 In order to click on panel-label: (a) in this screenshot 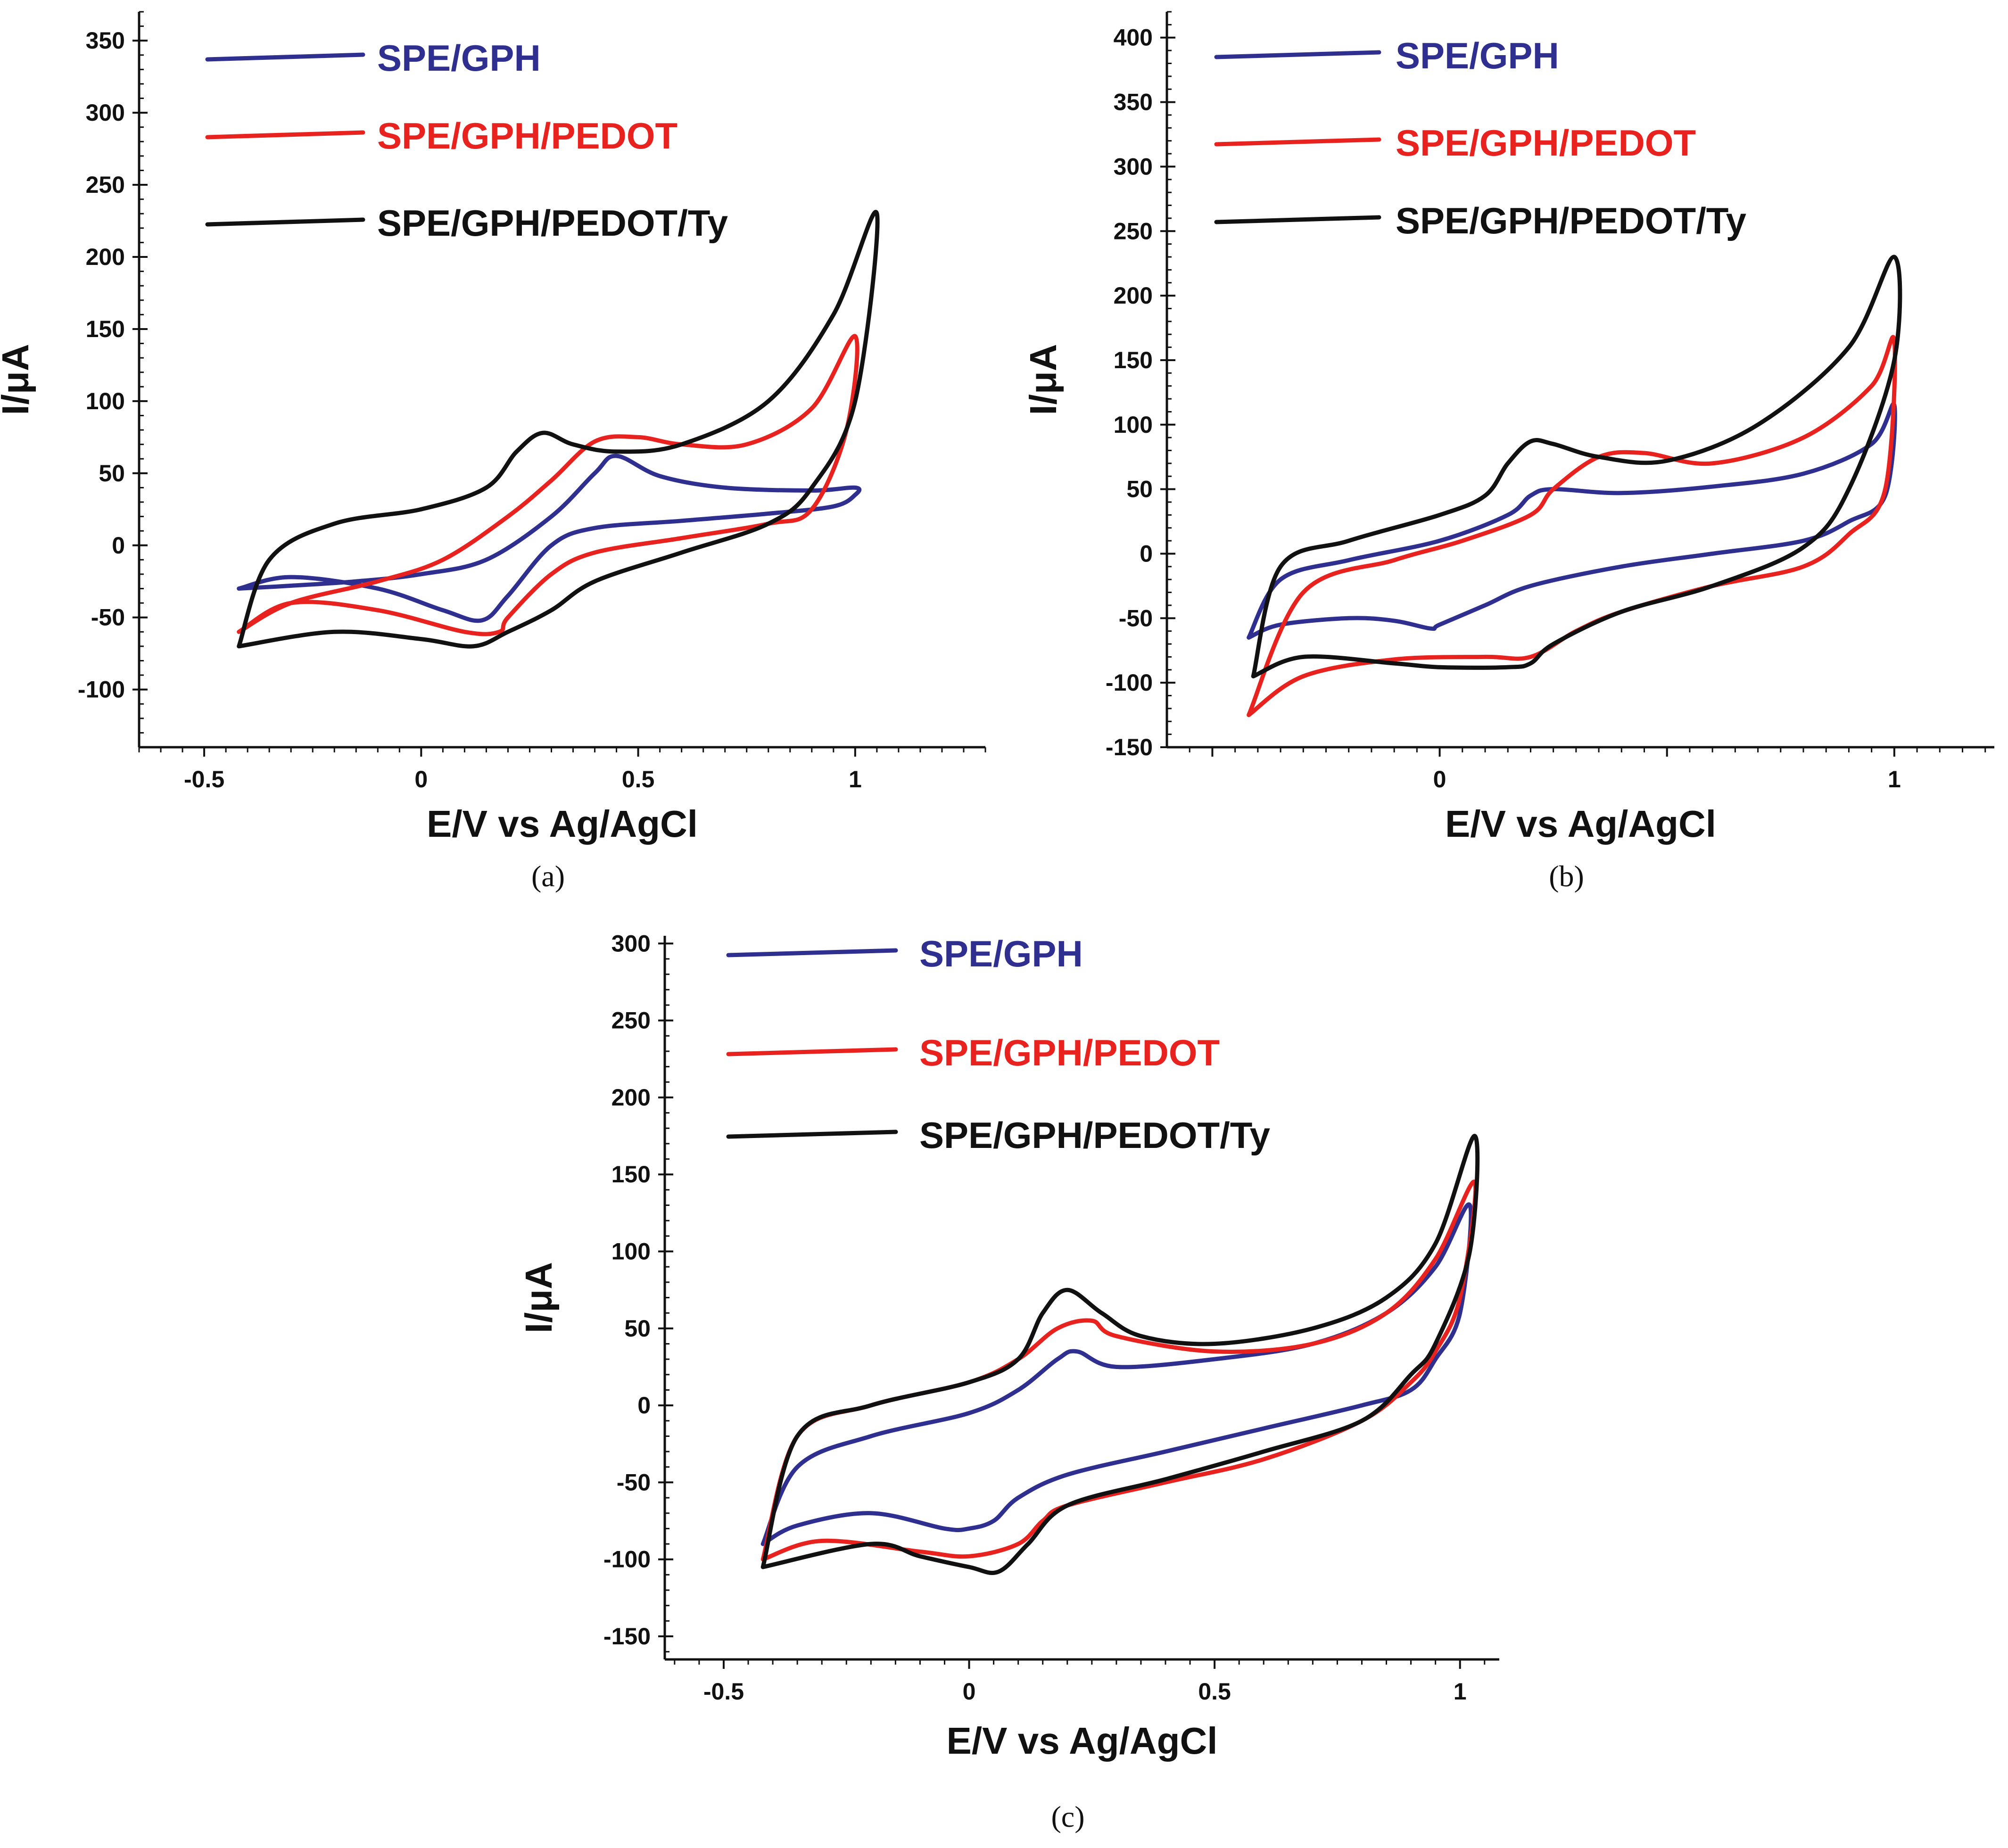, I will do `click(548, 876)`.